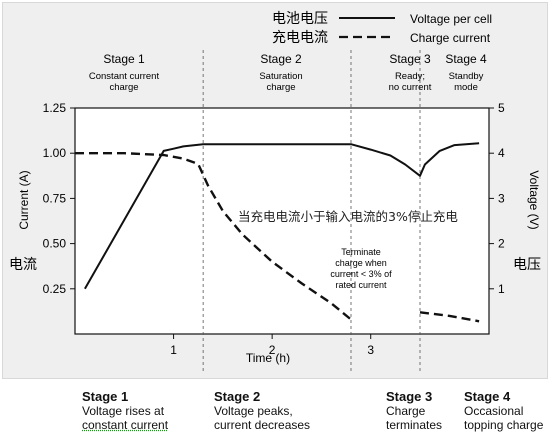 Image resolution: width=550 pixels, height=438 pixels. I want to click on y-left-tick-label-4: 1.00, so click(55, 153).